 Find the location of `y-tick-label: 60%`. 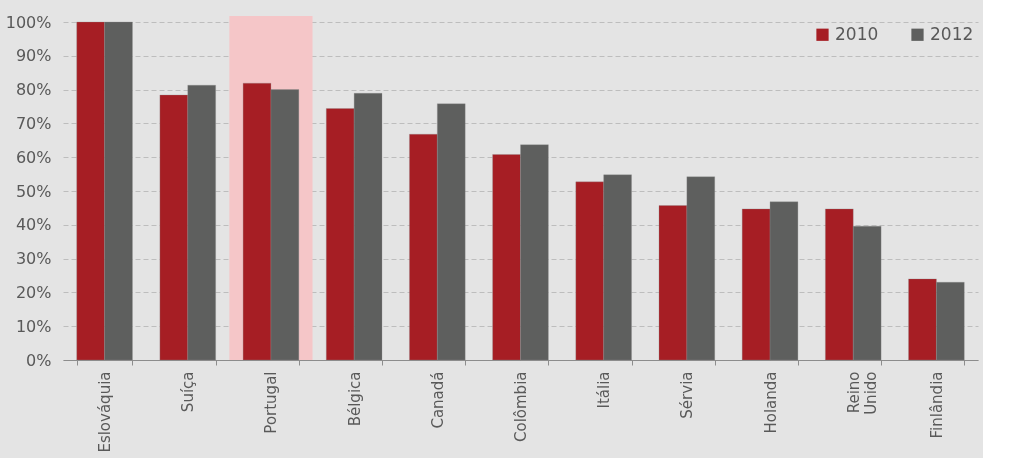

y-tick-label: 60% is located at coordinates (33, 157).